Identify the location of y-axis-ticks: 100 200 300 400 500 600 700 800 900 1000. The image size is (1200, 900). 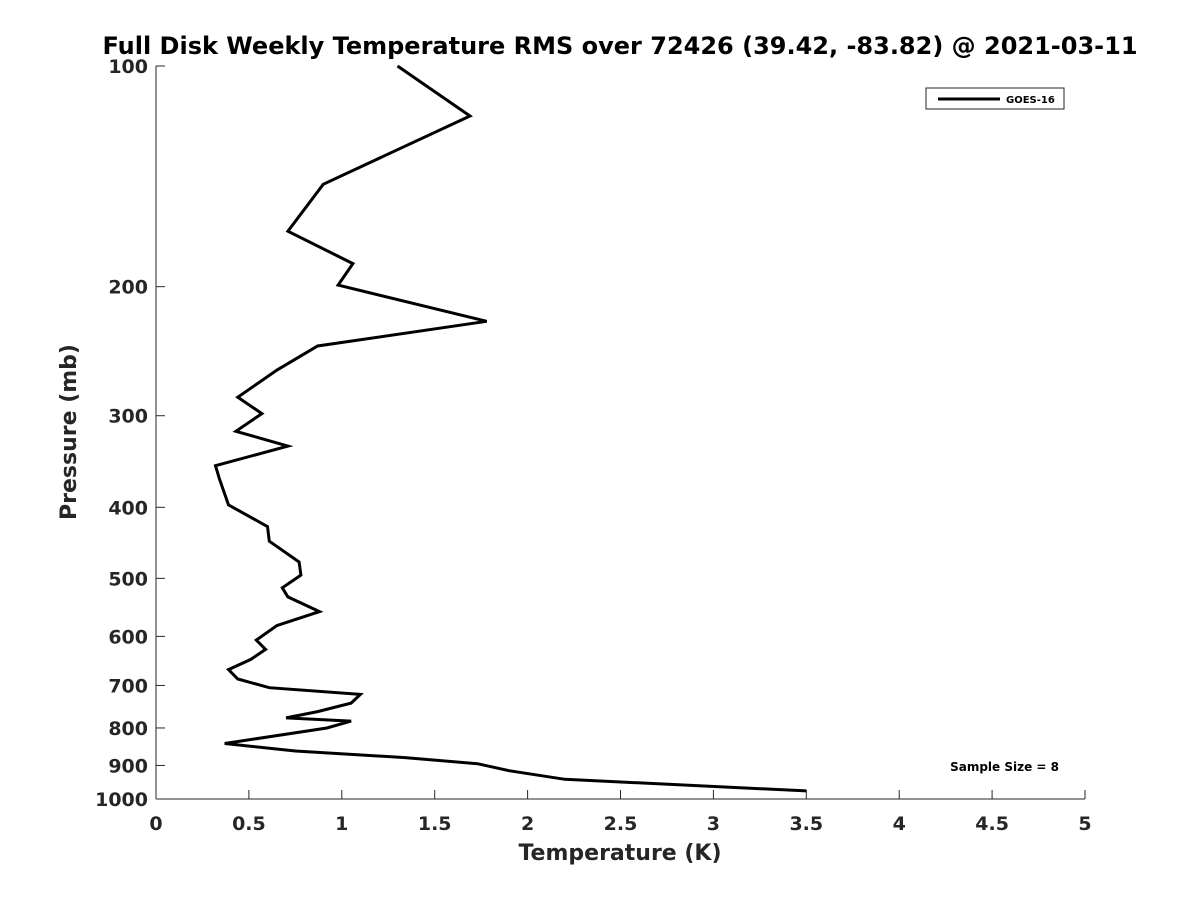
(130, 433).